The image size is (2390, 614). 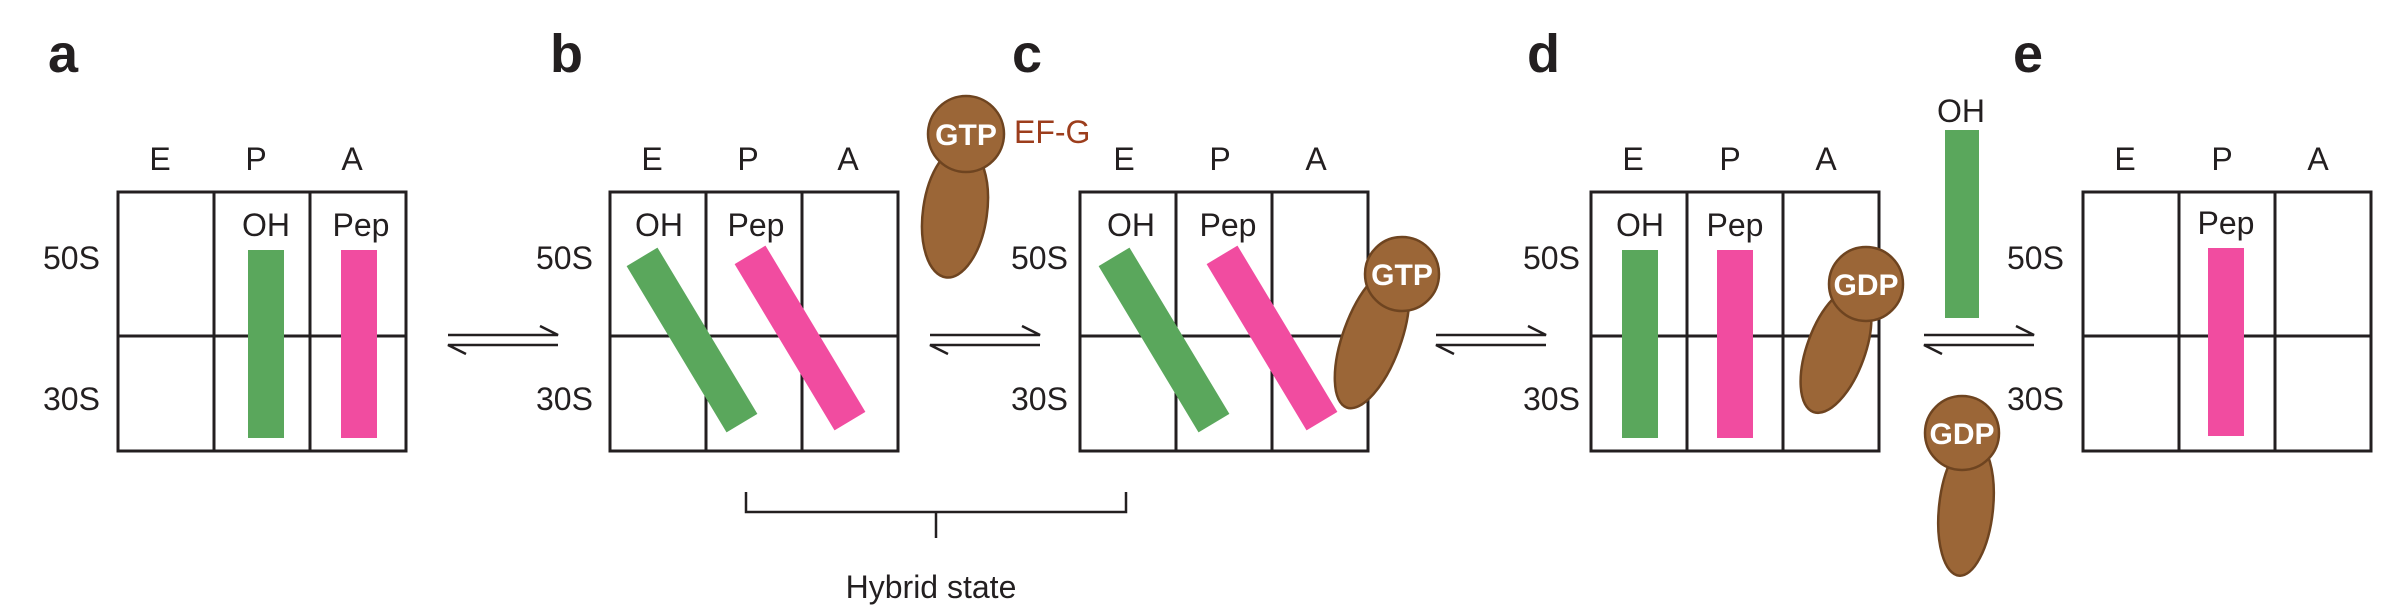 I want to click on panel-letter-c: c, so click(x=1027, y=54).